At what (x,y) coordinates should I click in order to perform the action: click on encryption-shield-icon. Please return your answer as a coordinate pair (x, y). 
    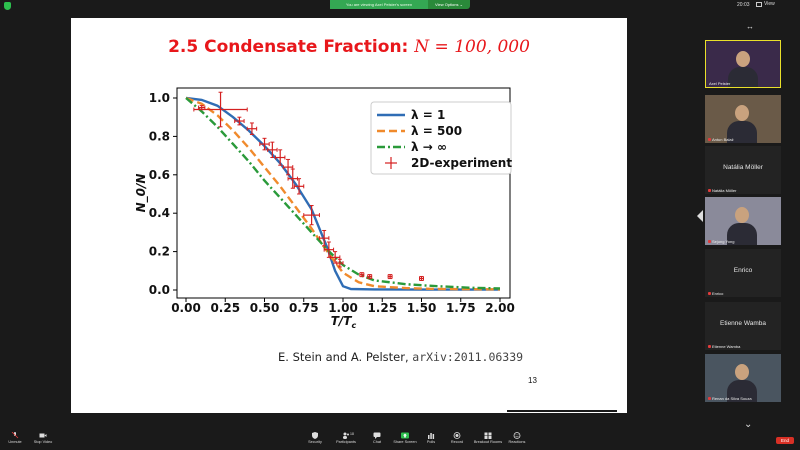
    Looking at the image, I should click on (7, 6).